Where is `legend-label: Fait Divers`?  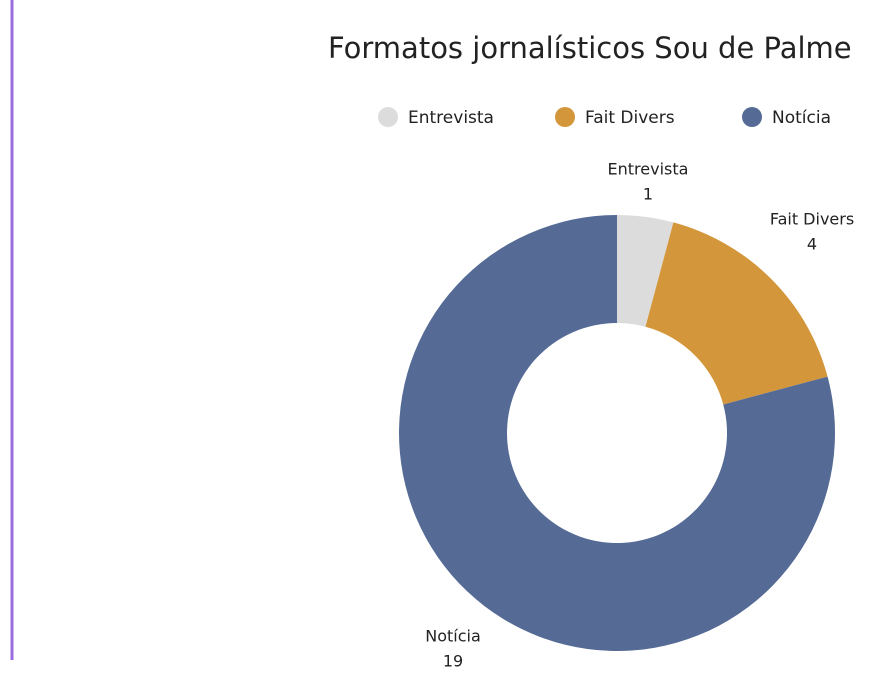
legend-label: Fait Divers is located at coordinates (630, 118).